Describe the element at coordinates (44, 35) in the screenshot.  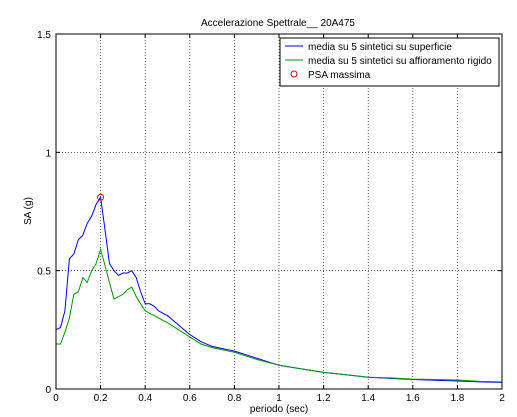
I see `y-tick-label: 1.5` at that location.